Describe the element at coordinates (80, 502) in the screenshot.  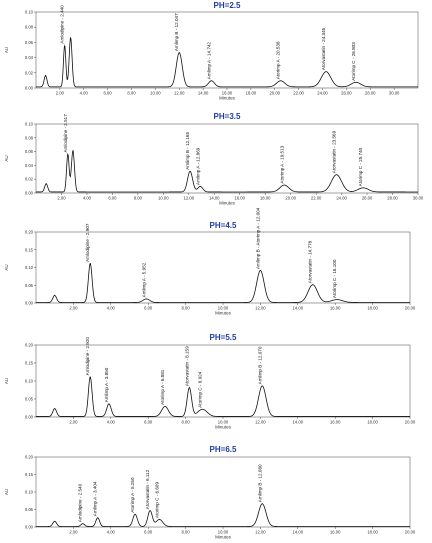
I see `peak-label: Amlodipine - 2.540` at that location.